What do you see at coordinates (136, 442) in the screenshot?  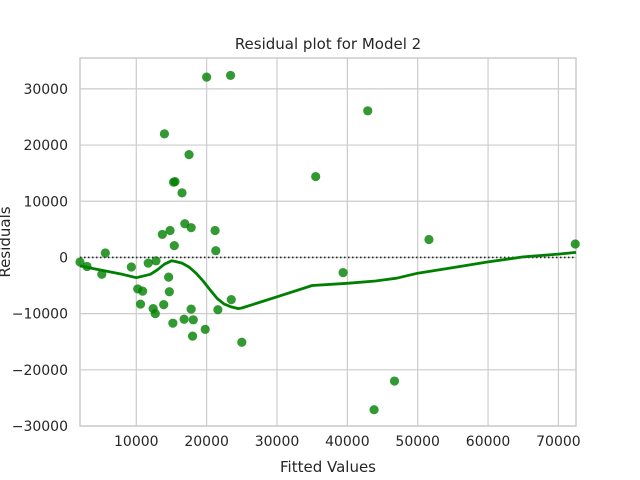 I see `x-tick-label-0: 10000` at bounding box center [136, 442].